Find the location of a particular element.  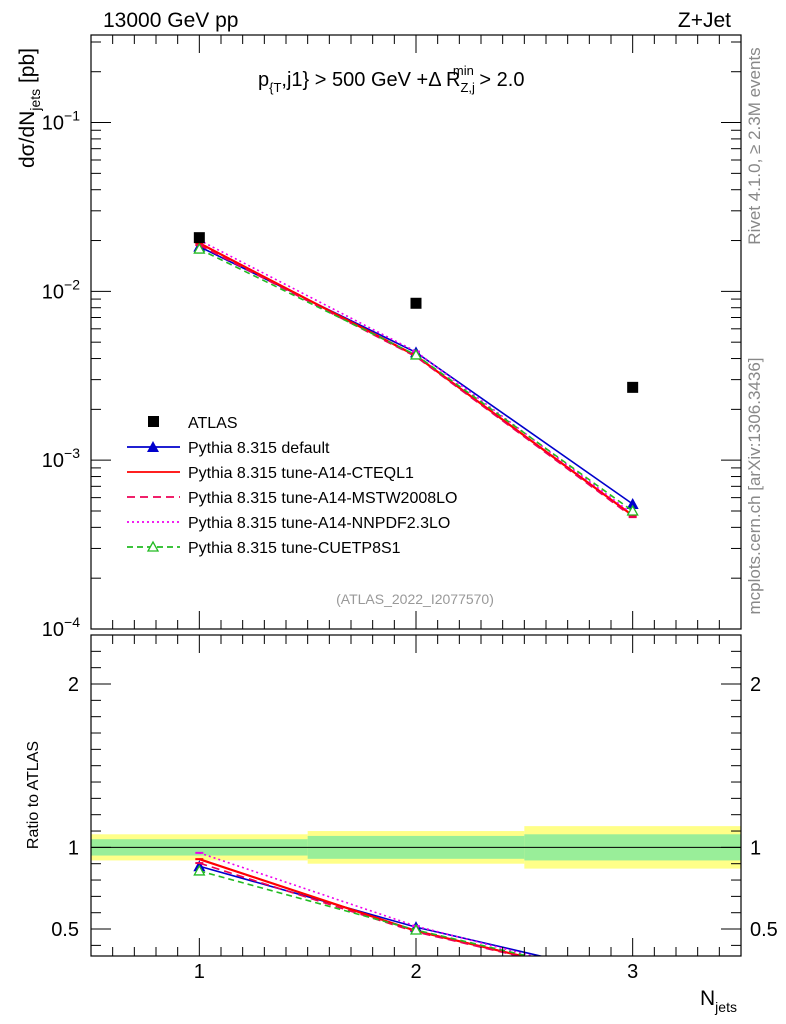

main-y-tick-labels: 10−110−210−310−4 is located at coordinates (61, 374).